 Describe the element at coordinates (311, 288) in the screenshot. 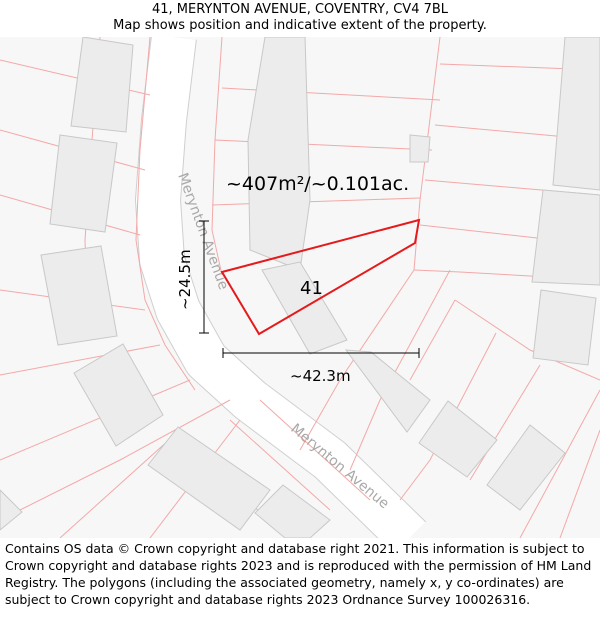

I see `plot-number: 41` at that location.